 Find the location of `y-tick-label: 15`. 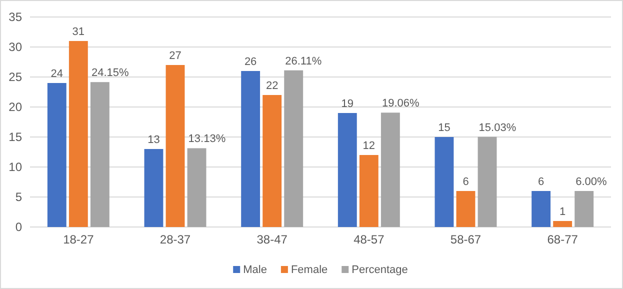

y-tick-label: 15 is located at coordinates (15, 137).